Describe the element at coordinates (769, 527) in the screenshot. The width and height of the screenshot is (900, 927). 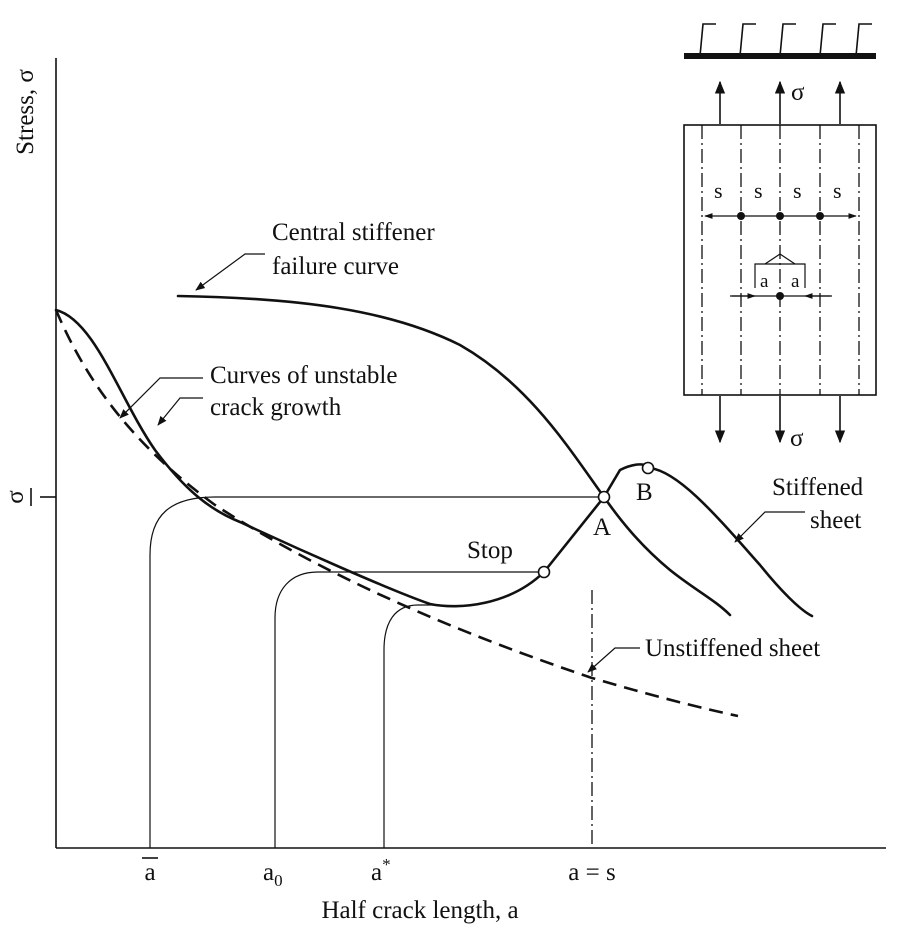
I see `stiffened-leader` at that location.